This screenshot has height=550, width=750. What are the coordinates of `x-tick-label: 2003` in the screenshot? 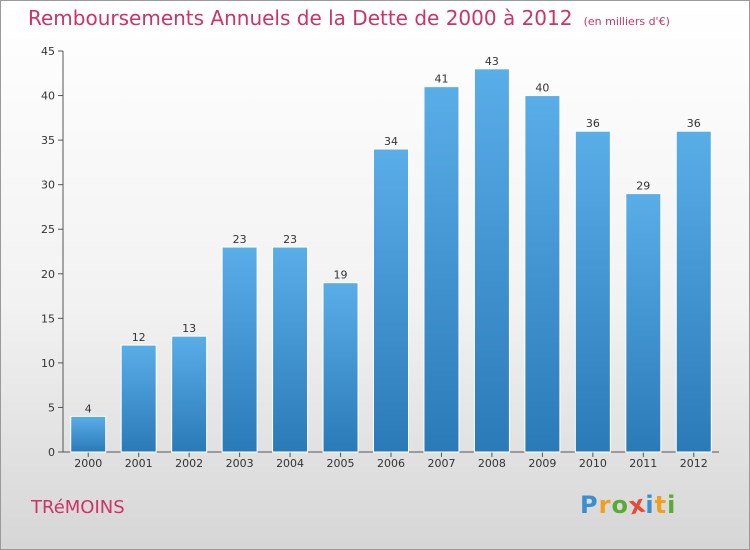 It's located at (240, 463).